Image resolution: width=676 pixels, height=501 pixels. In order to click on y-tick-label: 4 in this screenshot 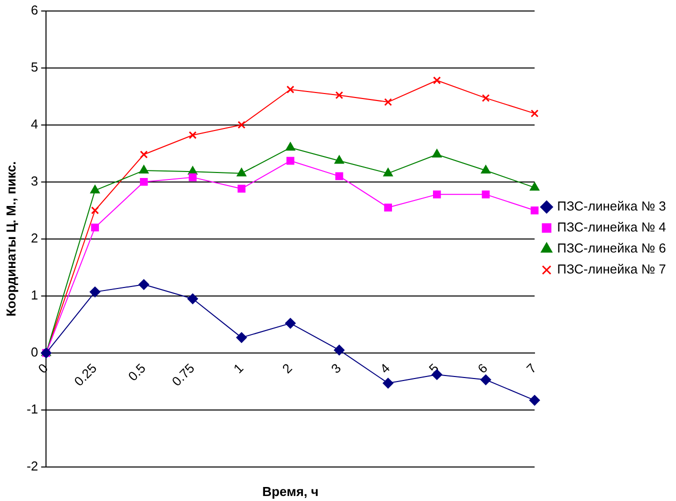, I will do `click(34, 124)`.